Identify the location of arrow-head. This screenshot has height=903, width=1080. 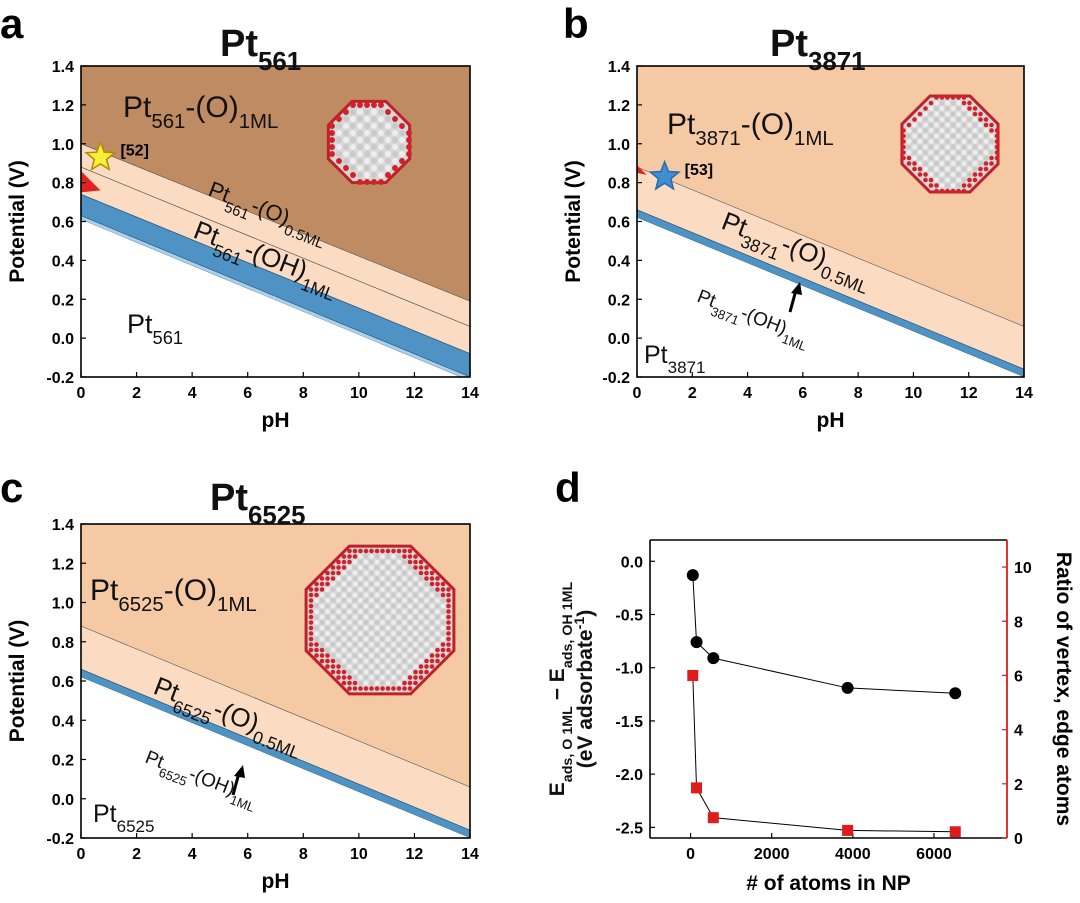
(796, 288).